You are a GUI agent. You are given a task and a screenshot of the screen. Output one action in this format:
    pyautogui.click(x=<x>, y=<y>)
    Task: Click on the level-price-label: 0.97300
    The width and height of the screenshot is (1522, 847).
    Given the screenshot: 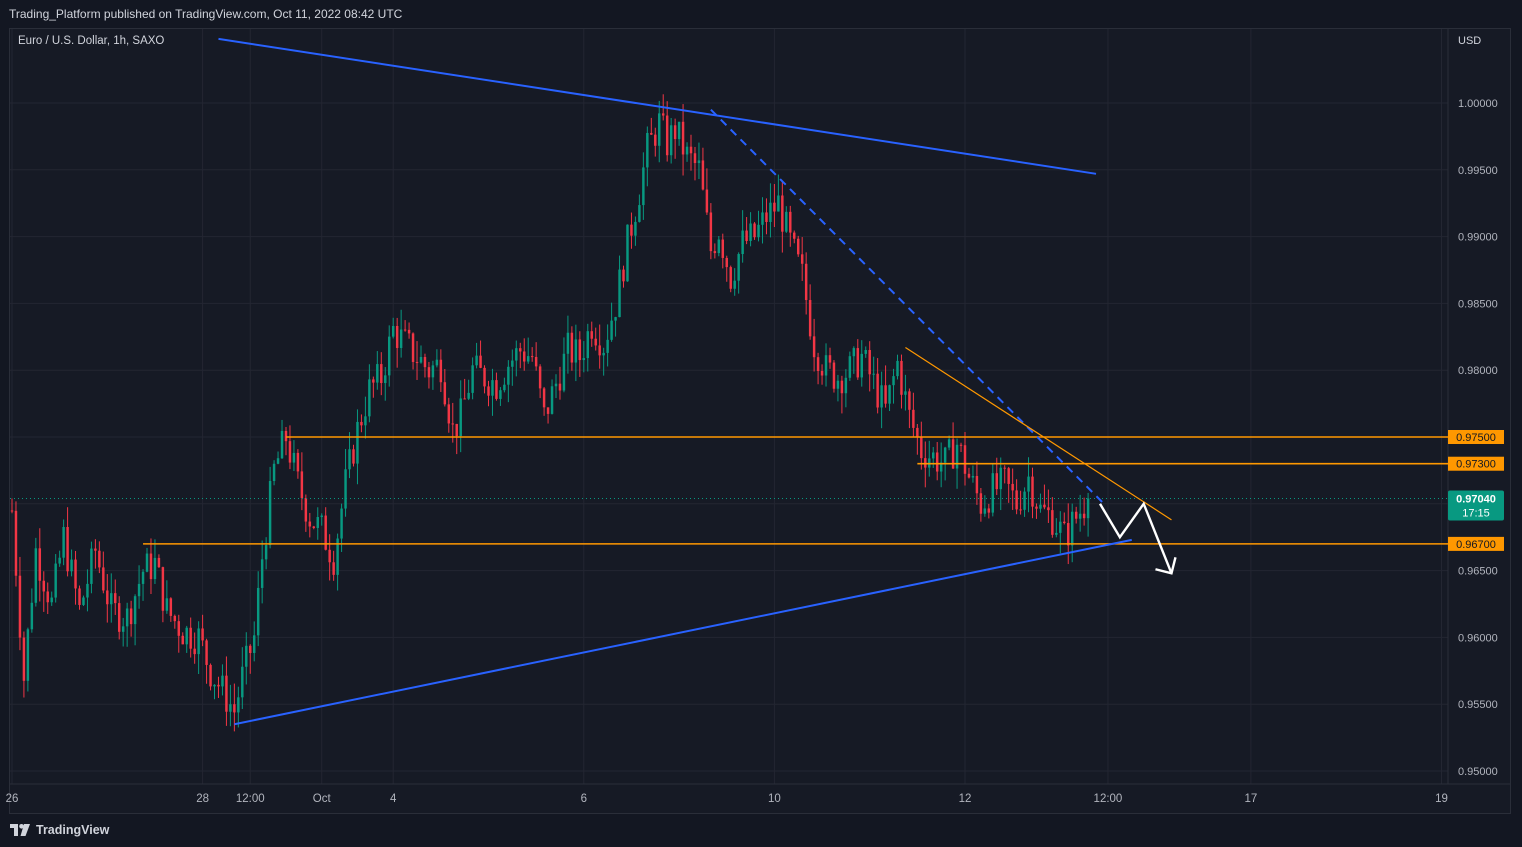 What is the action you would take?
    pyautogui.click(x=1476, y=465)
    